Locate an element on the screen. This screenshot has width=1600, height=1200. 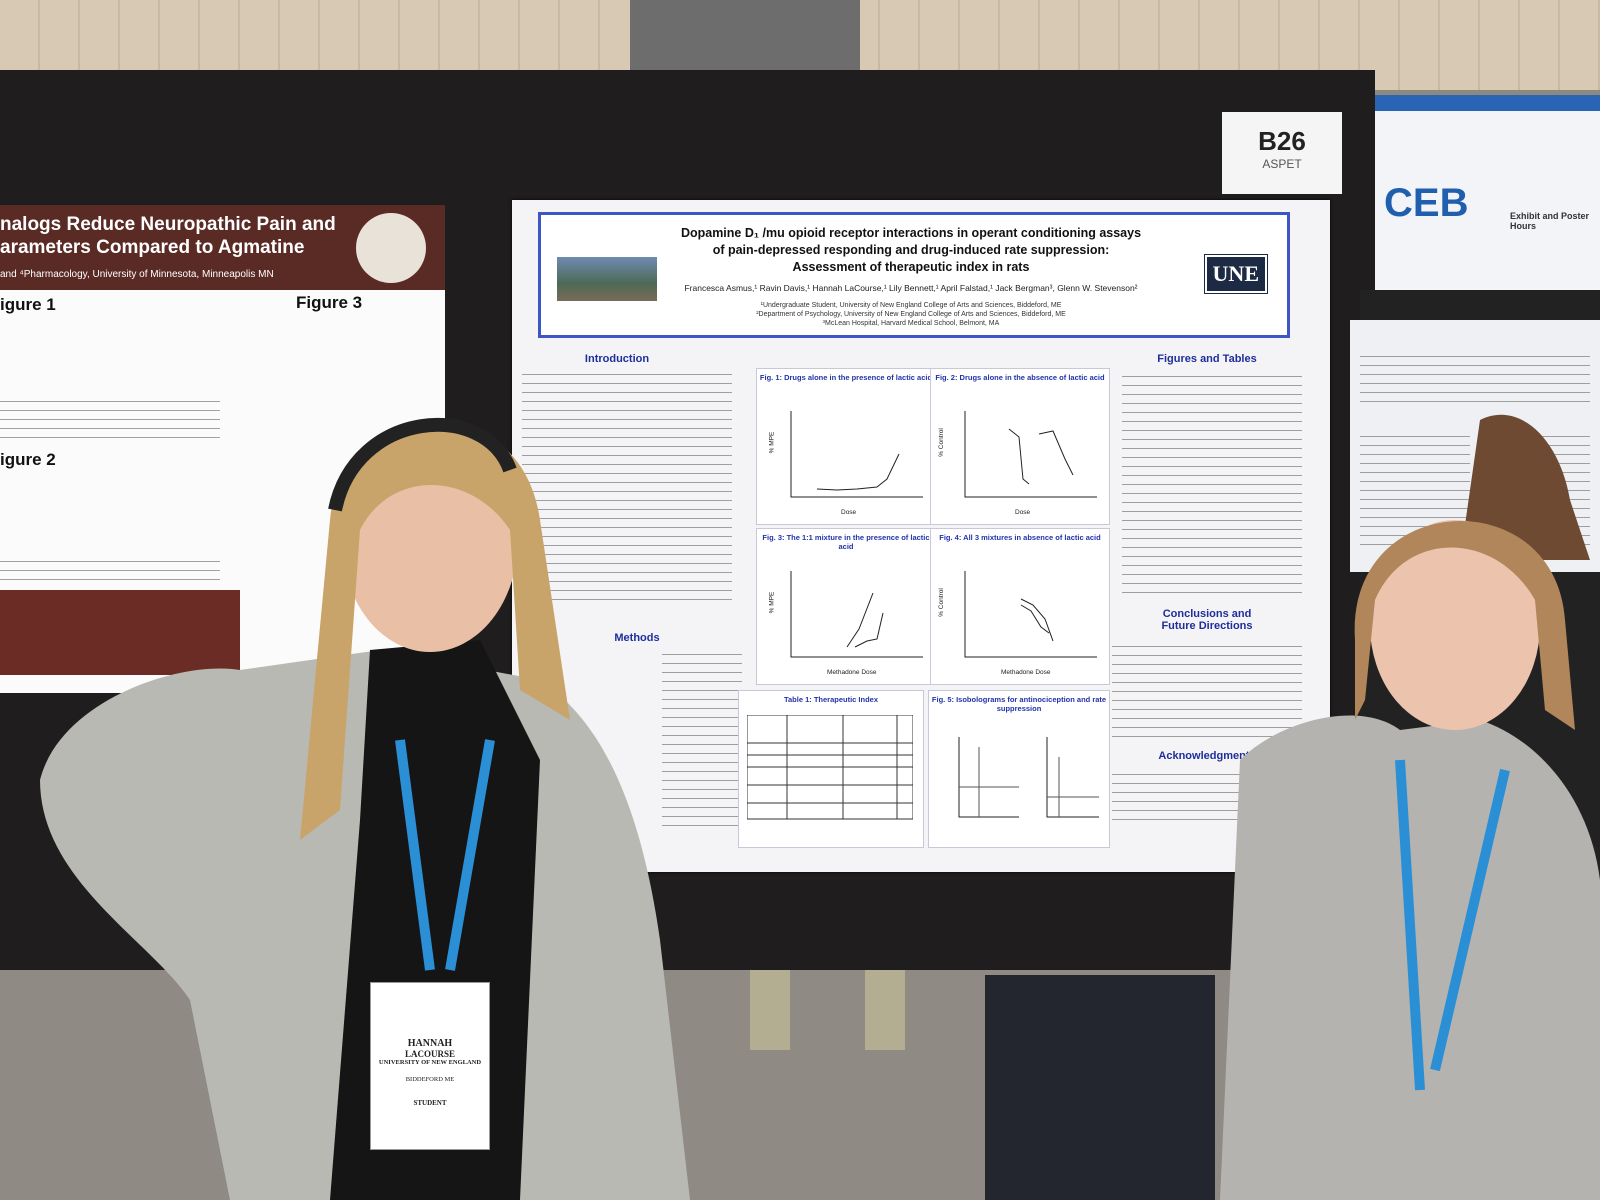
right-person-face is located at coordinates (1455, 625).